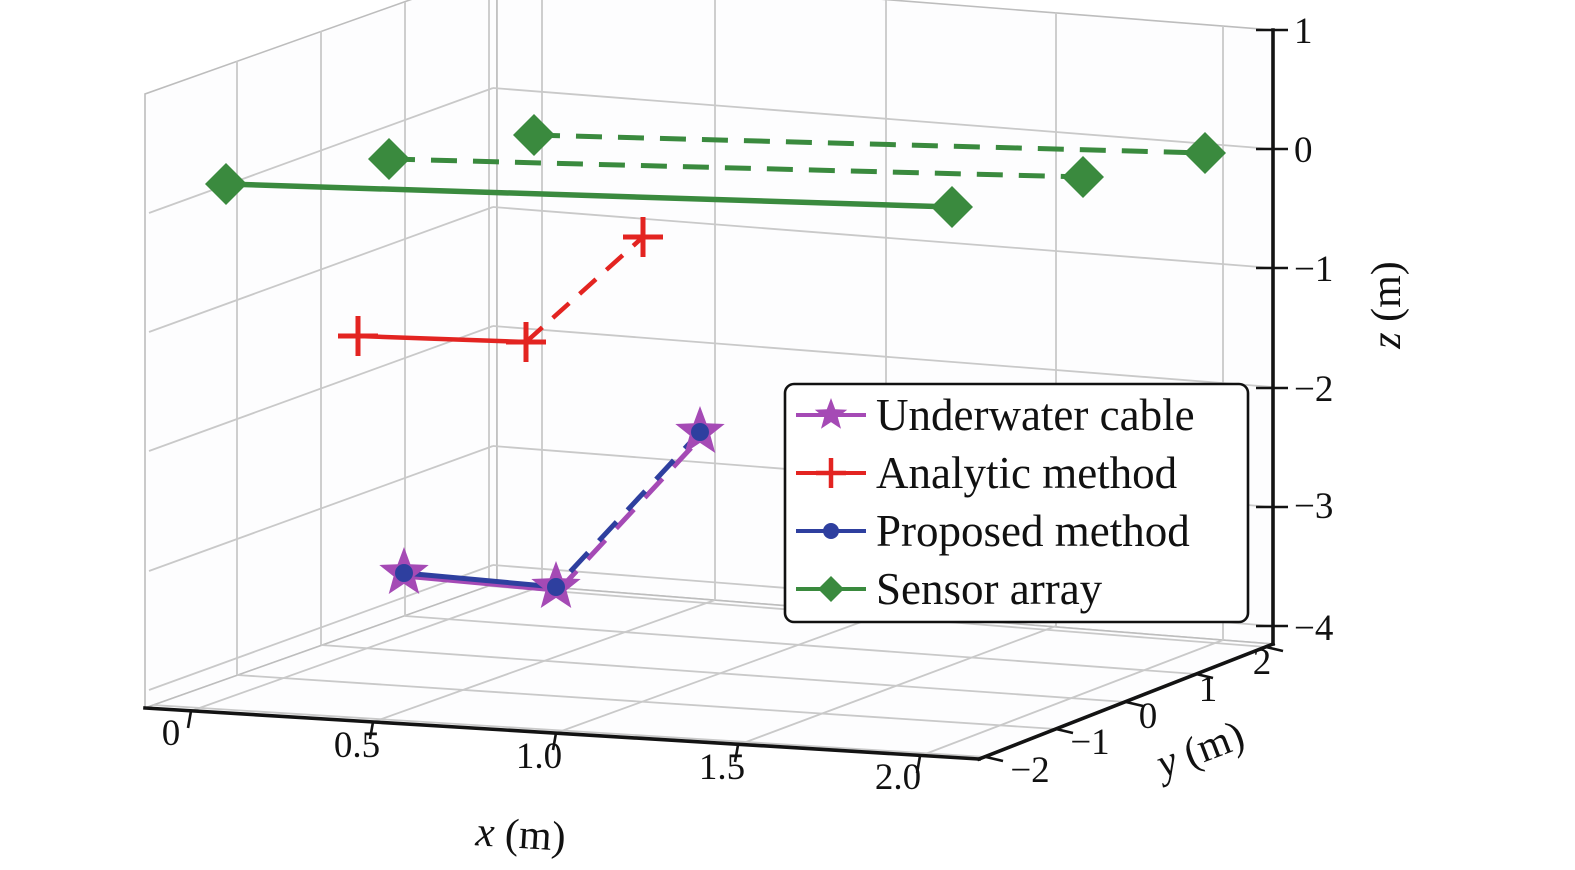 The image size is (1575, 870). I want to click on legend-entry-plus: Analytic method, so click(986, 473).